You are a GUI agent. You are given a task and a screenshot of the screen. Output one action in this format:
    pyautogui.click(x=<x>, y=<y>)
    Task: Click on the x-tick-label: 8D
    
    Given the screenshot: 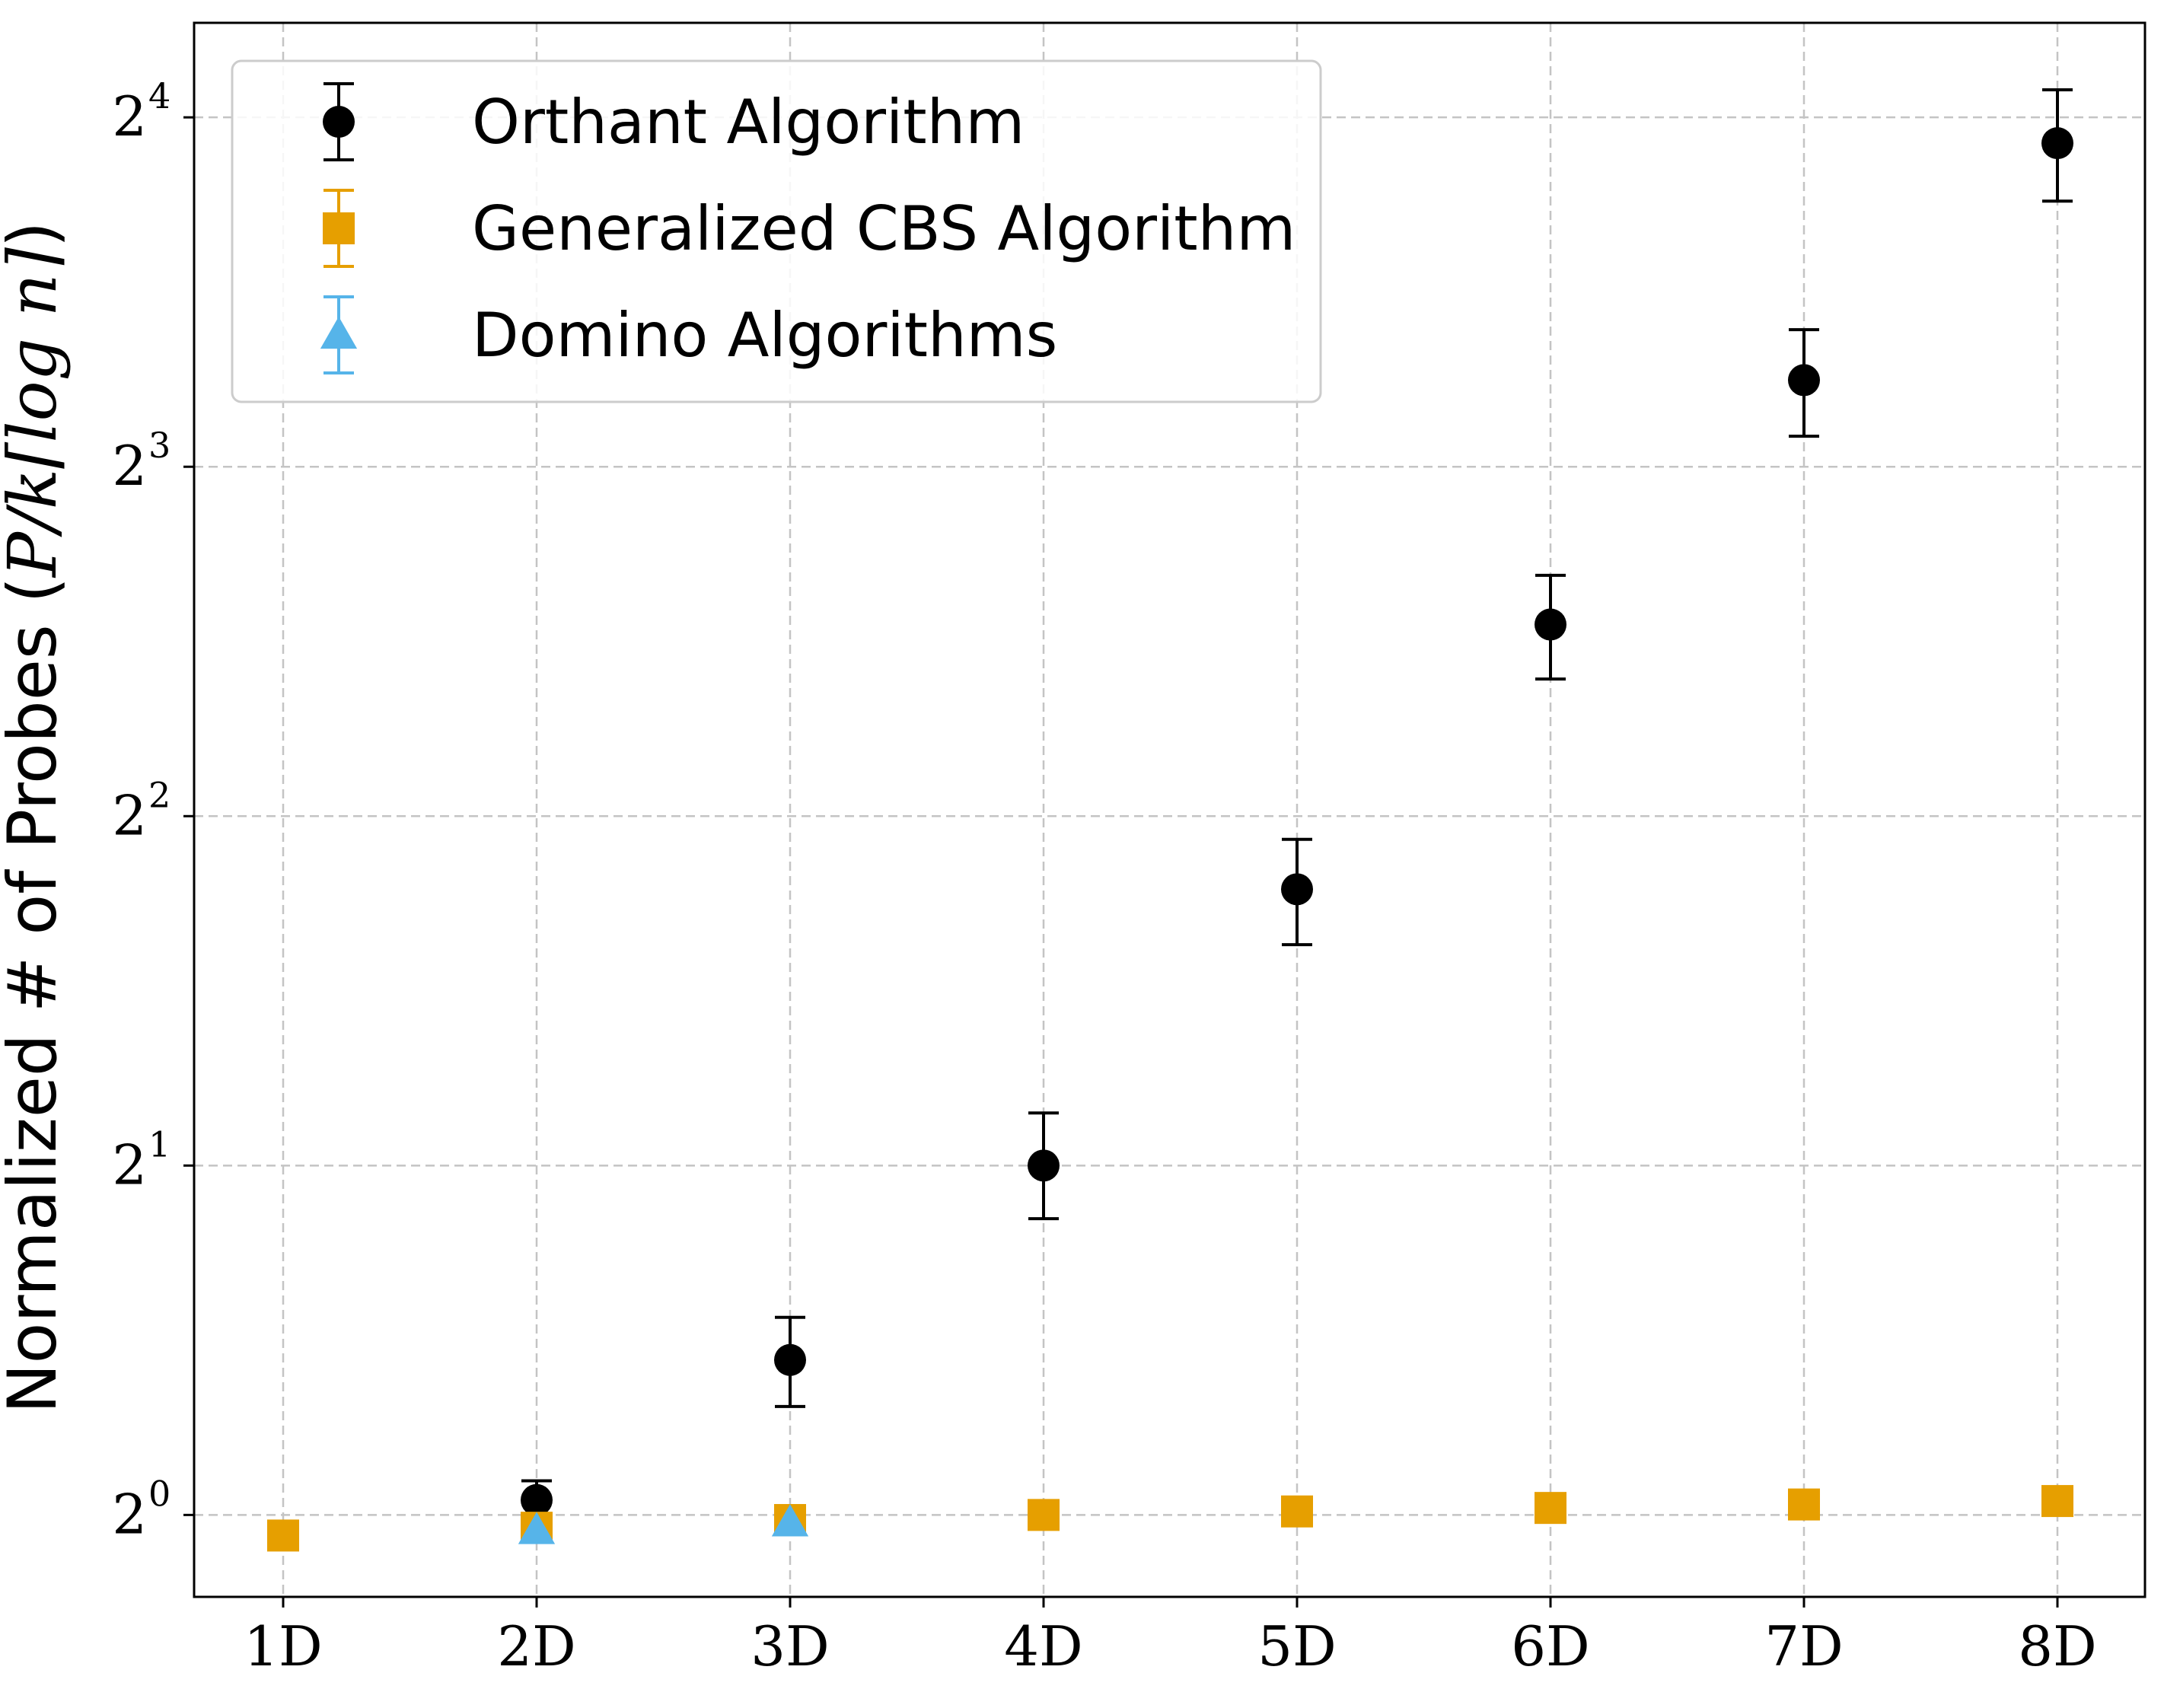 What is the action you would take?
    pyautogui.click(x=2057, y=1646)
    